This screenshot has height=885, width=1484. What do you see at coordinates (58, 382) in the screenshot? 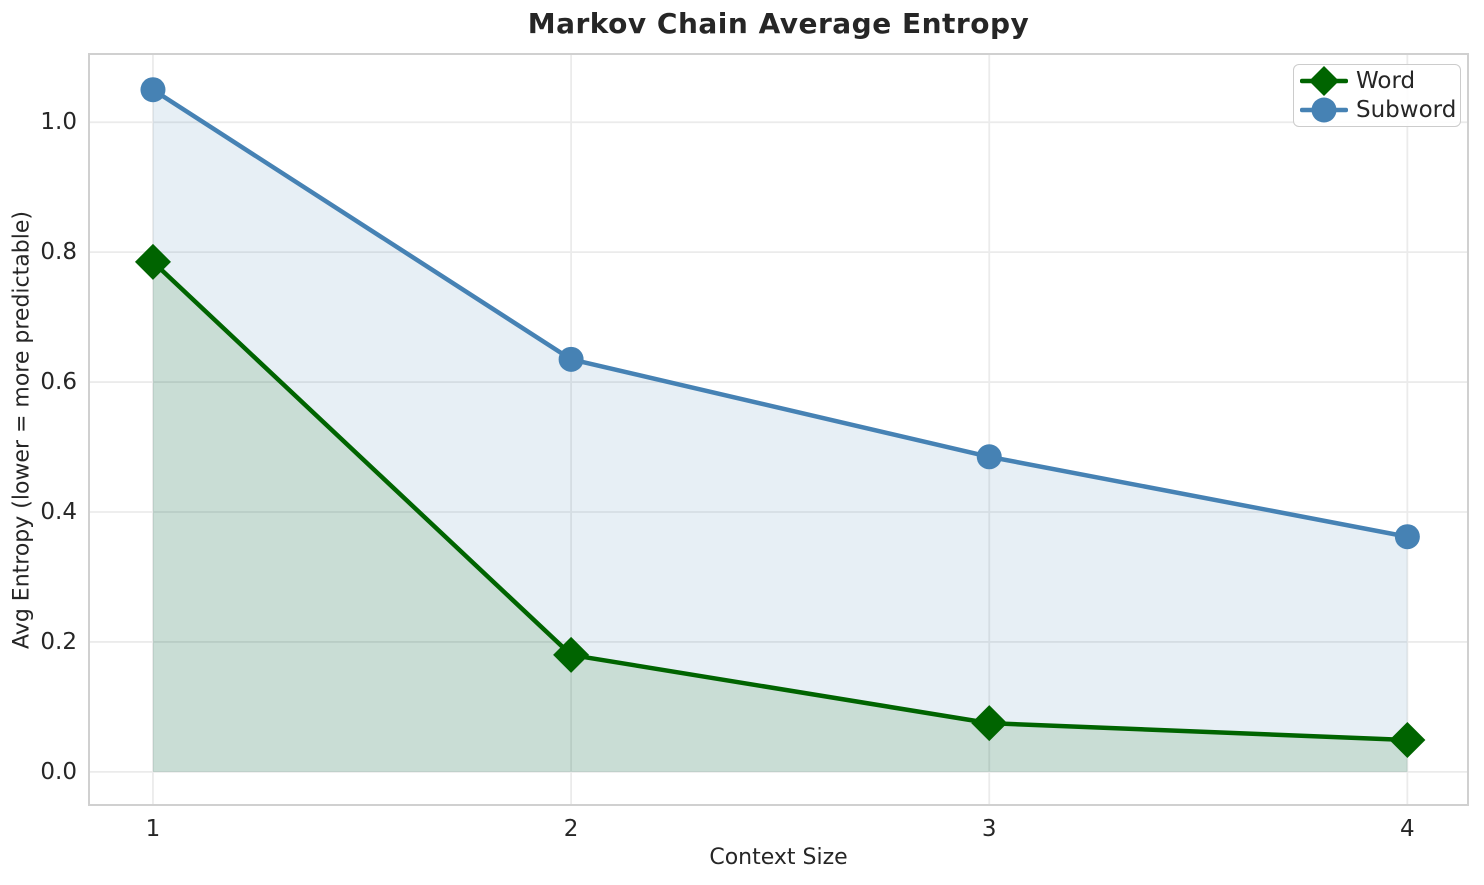
I see `y-tick-label: 0.6` at bounding box center [58, 382].